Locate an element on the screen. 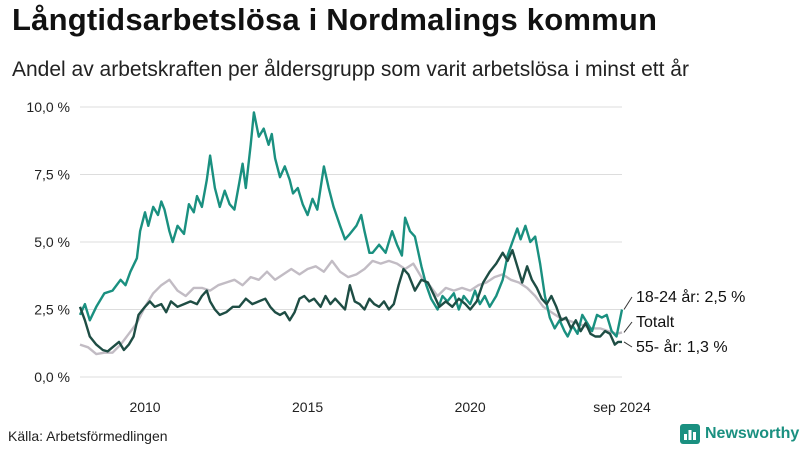 This screenshot has width=800, height=450. brand-logo: Newsworthy is located at coordinates (739, 434).